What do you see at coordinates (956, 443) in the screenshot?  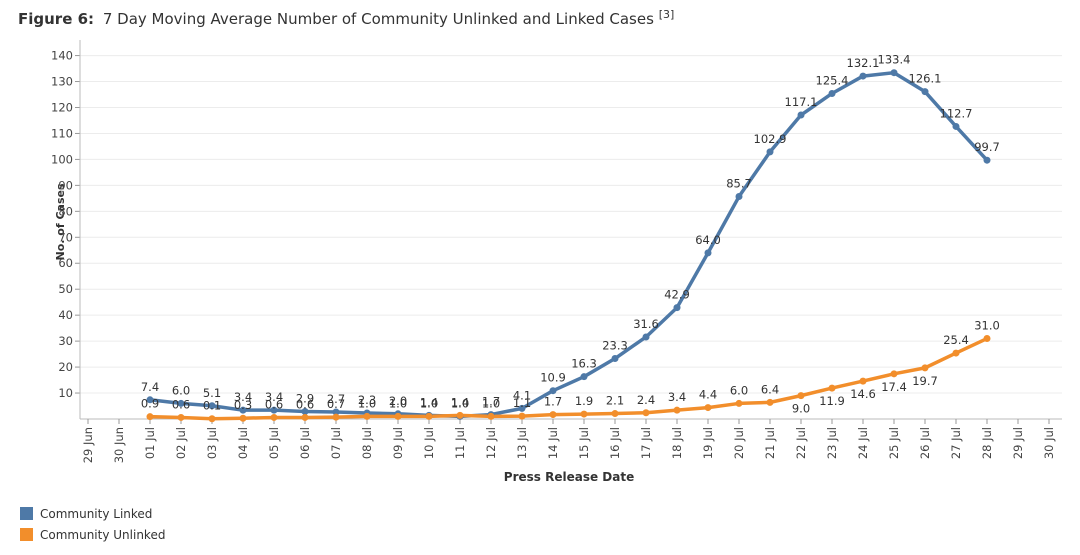 I see `x-tick-label: 27 Jul` at bounding box center [956, 443].